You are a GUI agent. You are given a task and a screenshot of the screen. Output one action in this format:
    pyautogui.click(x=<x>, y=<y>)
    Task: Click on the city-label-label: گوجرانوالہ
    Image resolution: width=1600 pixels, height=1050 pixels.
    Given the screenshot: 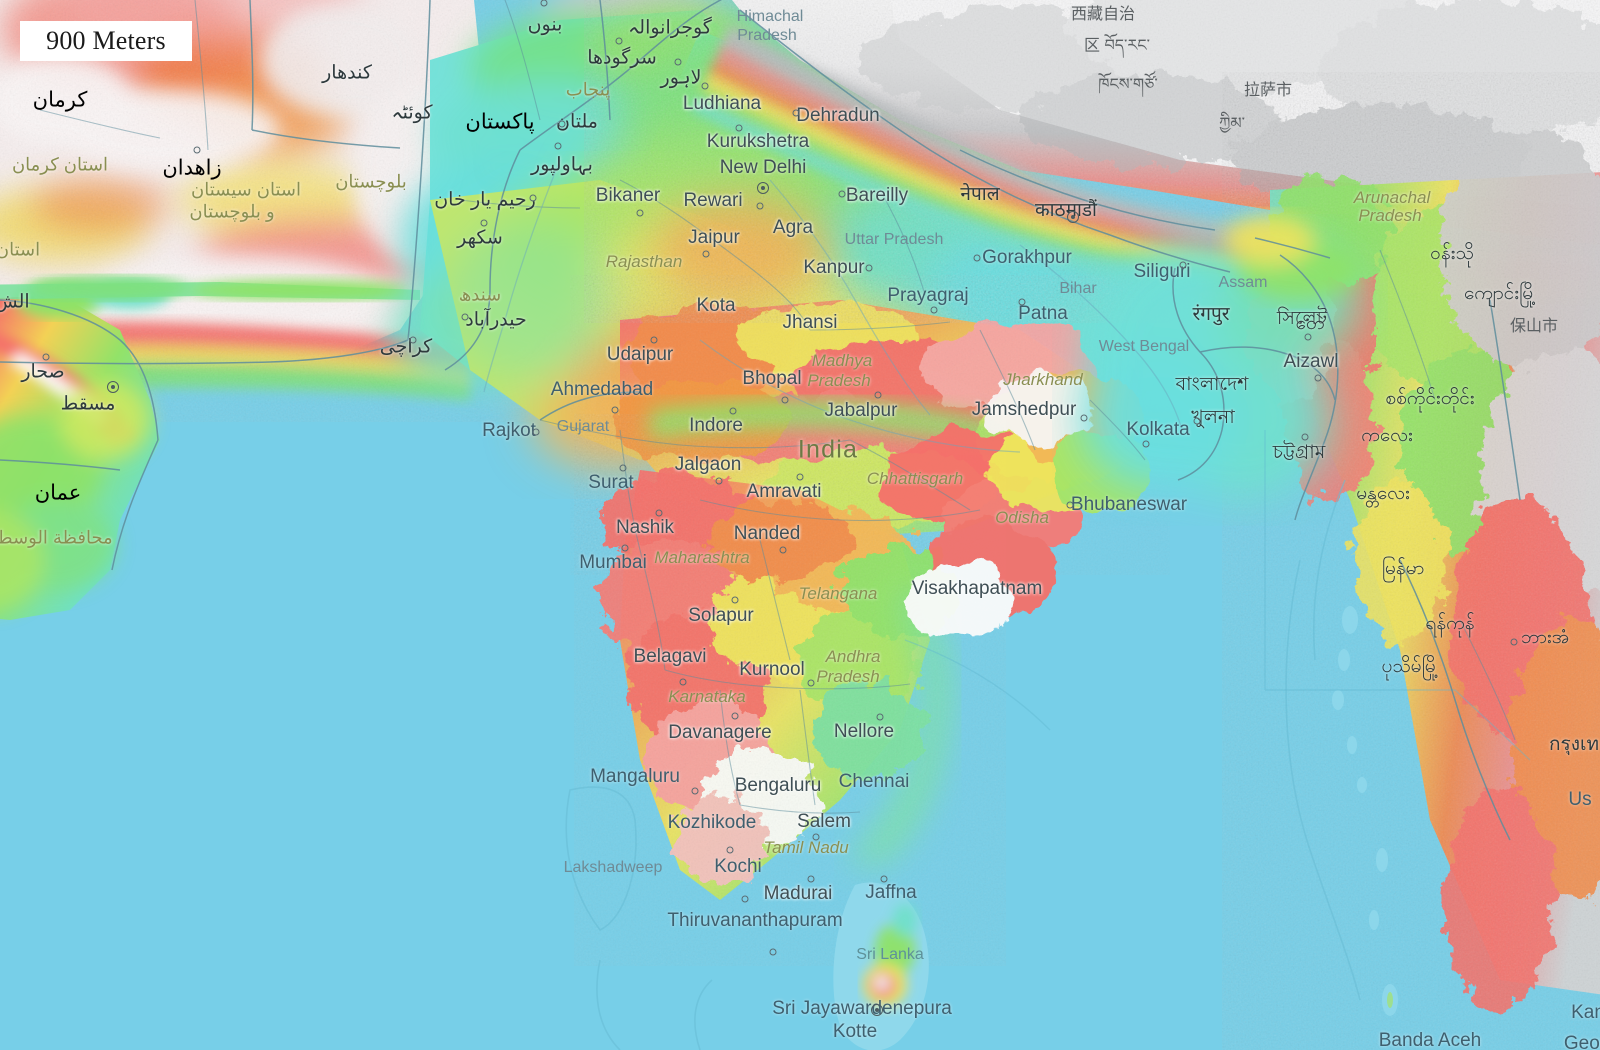 What is the action you would take?
    pyautogui.click(x=670, y=28)
    